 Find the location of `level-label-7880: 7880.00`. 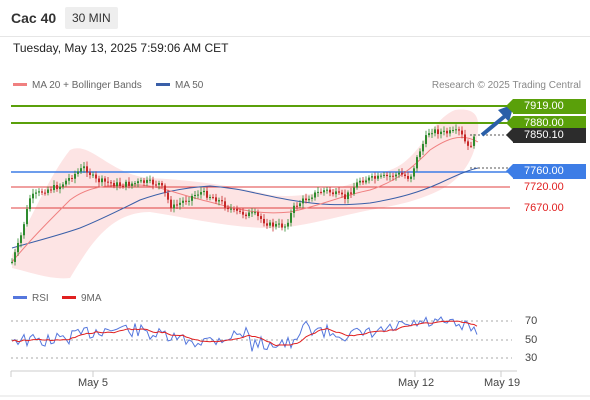

level-label-7880: 7880.00 is located at coordinates (546, 123).